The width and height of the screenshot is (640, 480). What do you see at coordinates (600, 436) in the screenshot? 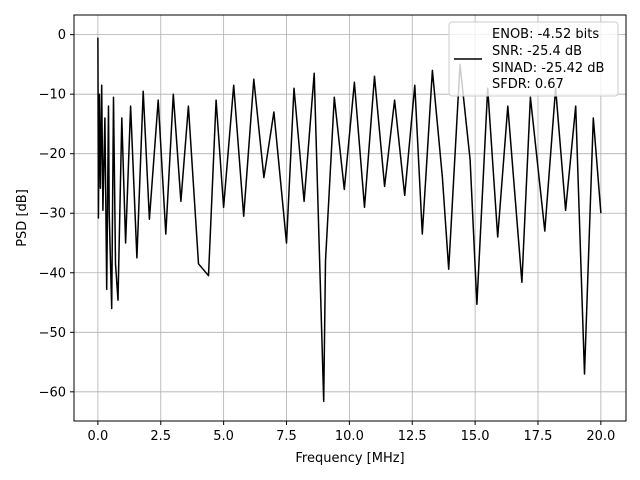
I see `x-tick-label: 20.0` at bounding box center [600, 436].